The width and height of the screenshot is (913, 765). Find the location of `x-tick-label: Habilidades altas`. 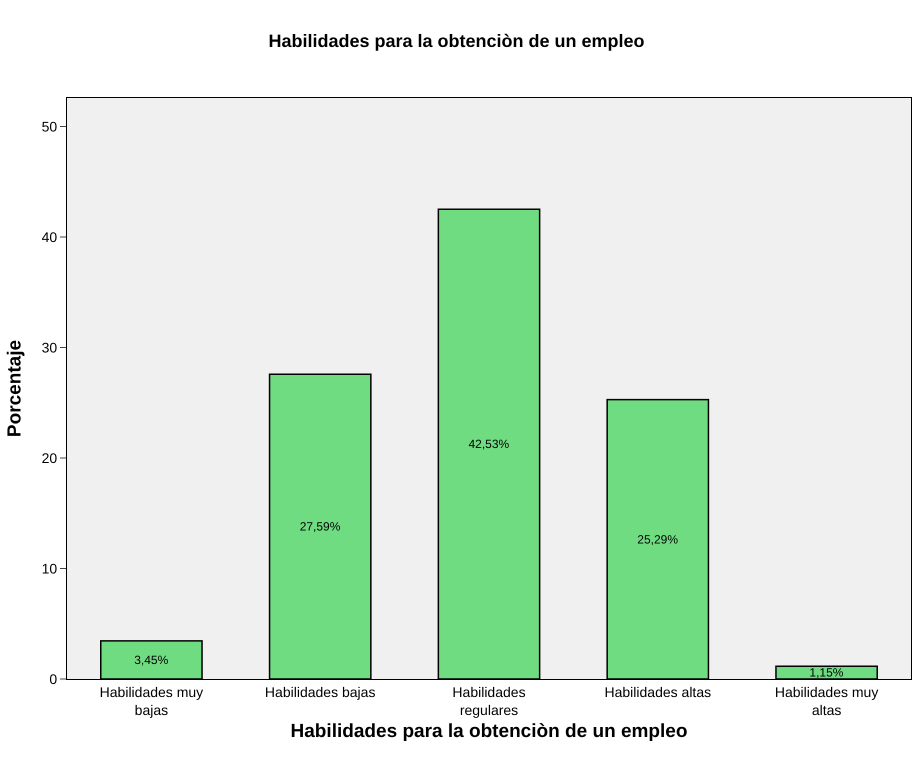

x-tick-label: Habilidades altas is located at coordinates (658, 692).